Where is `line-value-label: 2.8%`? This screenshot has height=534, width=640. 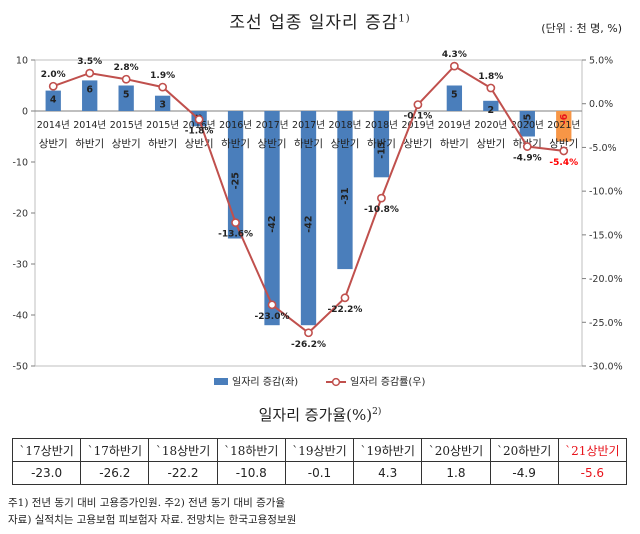 line-value-label: 2.8% is located at coordinates (126, 68).